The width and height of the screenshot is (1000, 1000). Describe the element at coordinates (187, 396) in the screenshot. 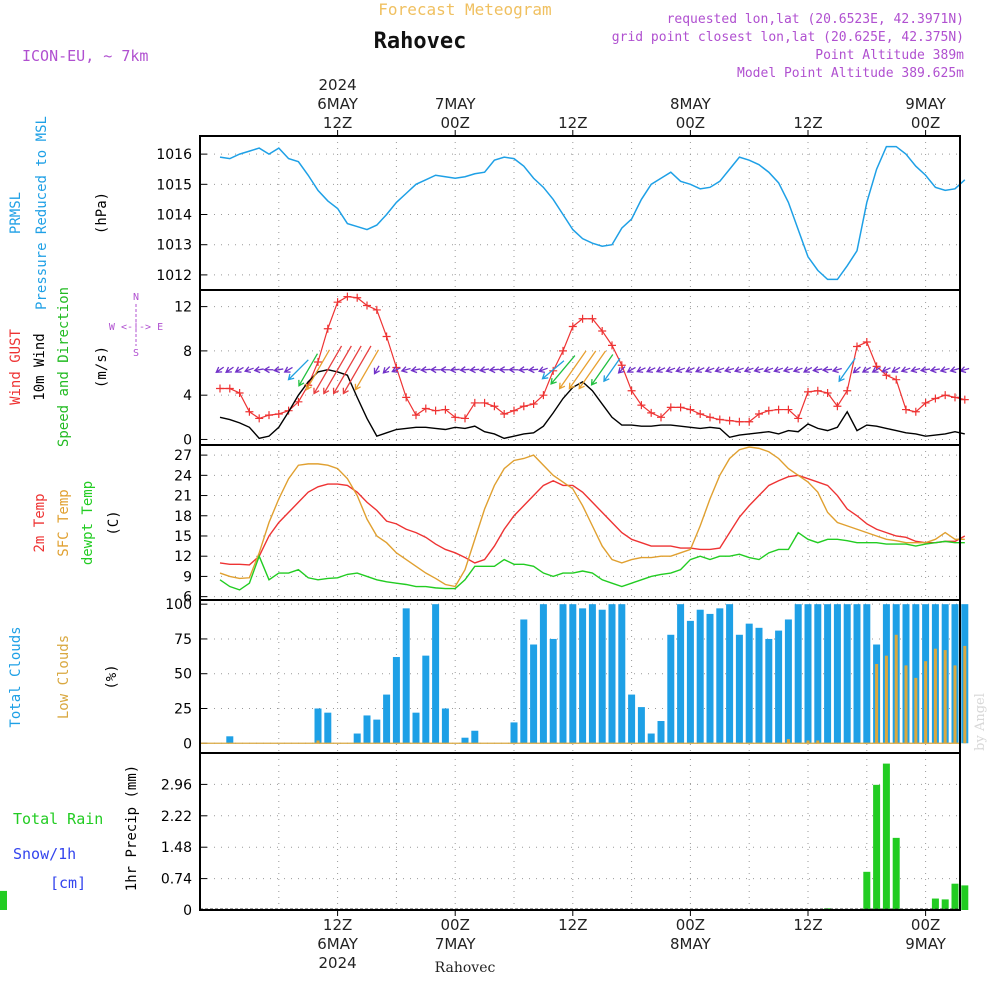

I see `y-tick-label: 4` at that location.